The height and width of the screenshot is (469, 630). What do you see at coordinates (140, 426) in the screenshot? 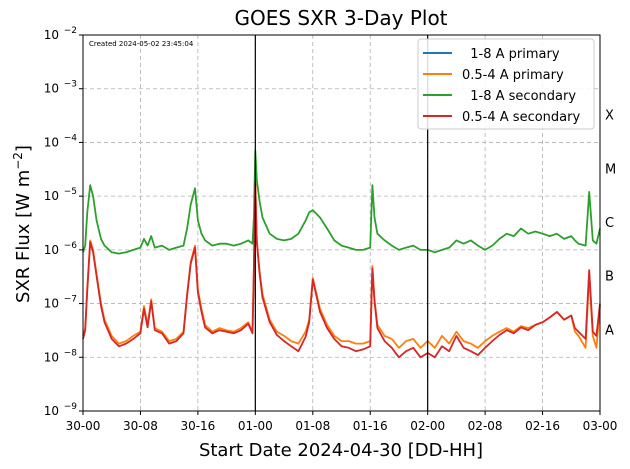
I see `x-tick-label: 30-08` at bounding box center [140, 426].